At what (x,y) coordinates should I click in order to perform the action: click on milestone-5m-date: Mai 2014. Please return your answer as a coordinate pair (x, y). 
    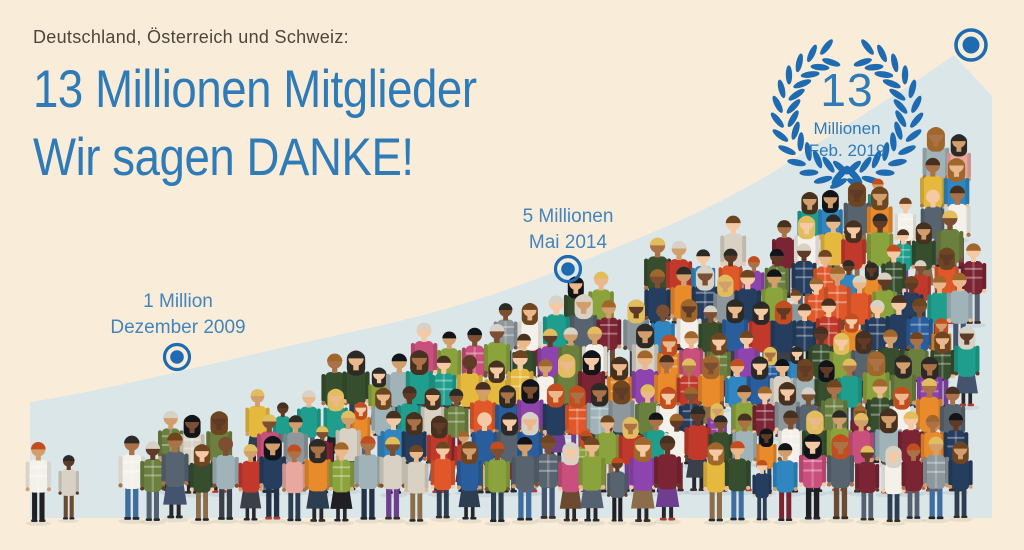
    Looking at the image, I should click on (568, 242).